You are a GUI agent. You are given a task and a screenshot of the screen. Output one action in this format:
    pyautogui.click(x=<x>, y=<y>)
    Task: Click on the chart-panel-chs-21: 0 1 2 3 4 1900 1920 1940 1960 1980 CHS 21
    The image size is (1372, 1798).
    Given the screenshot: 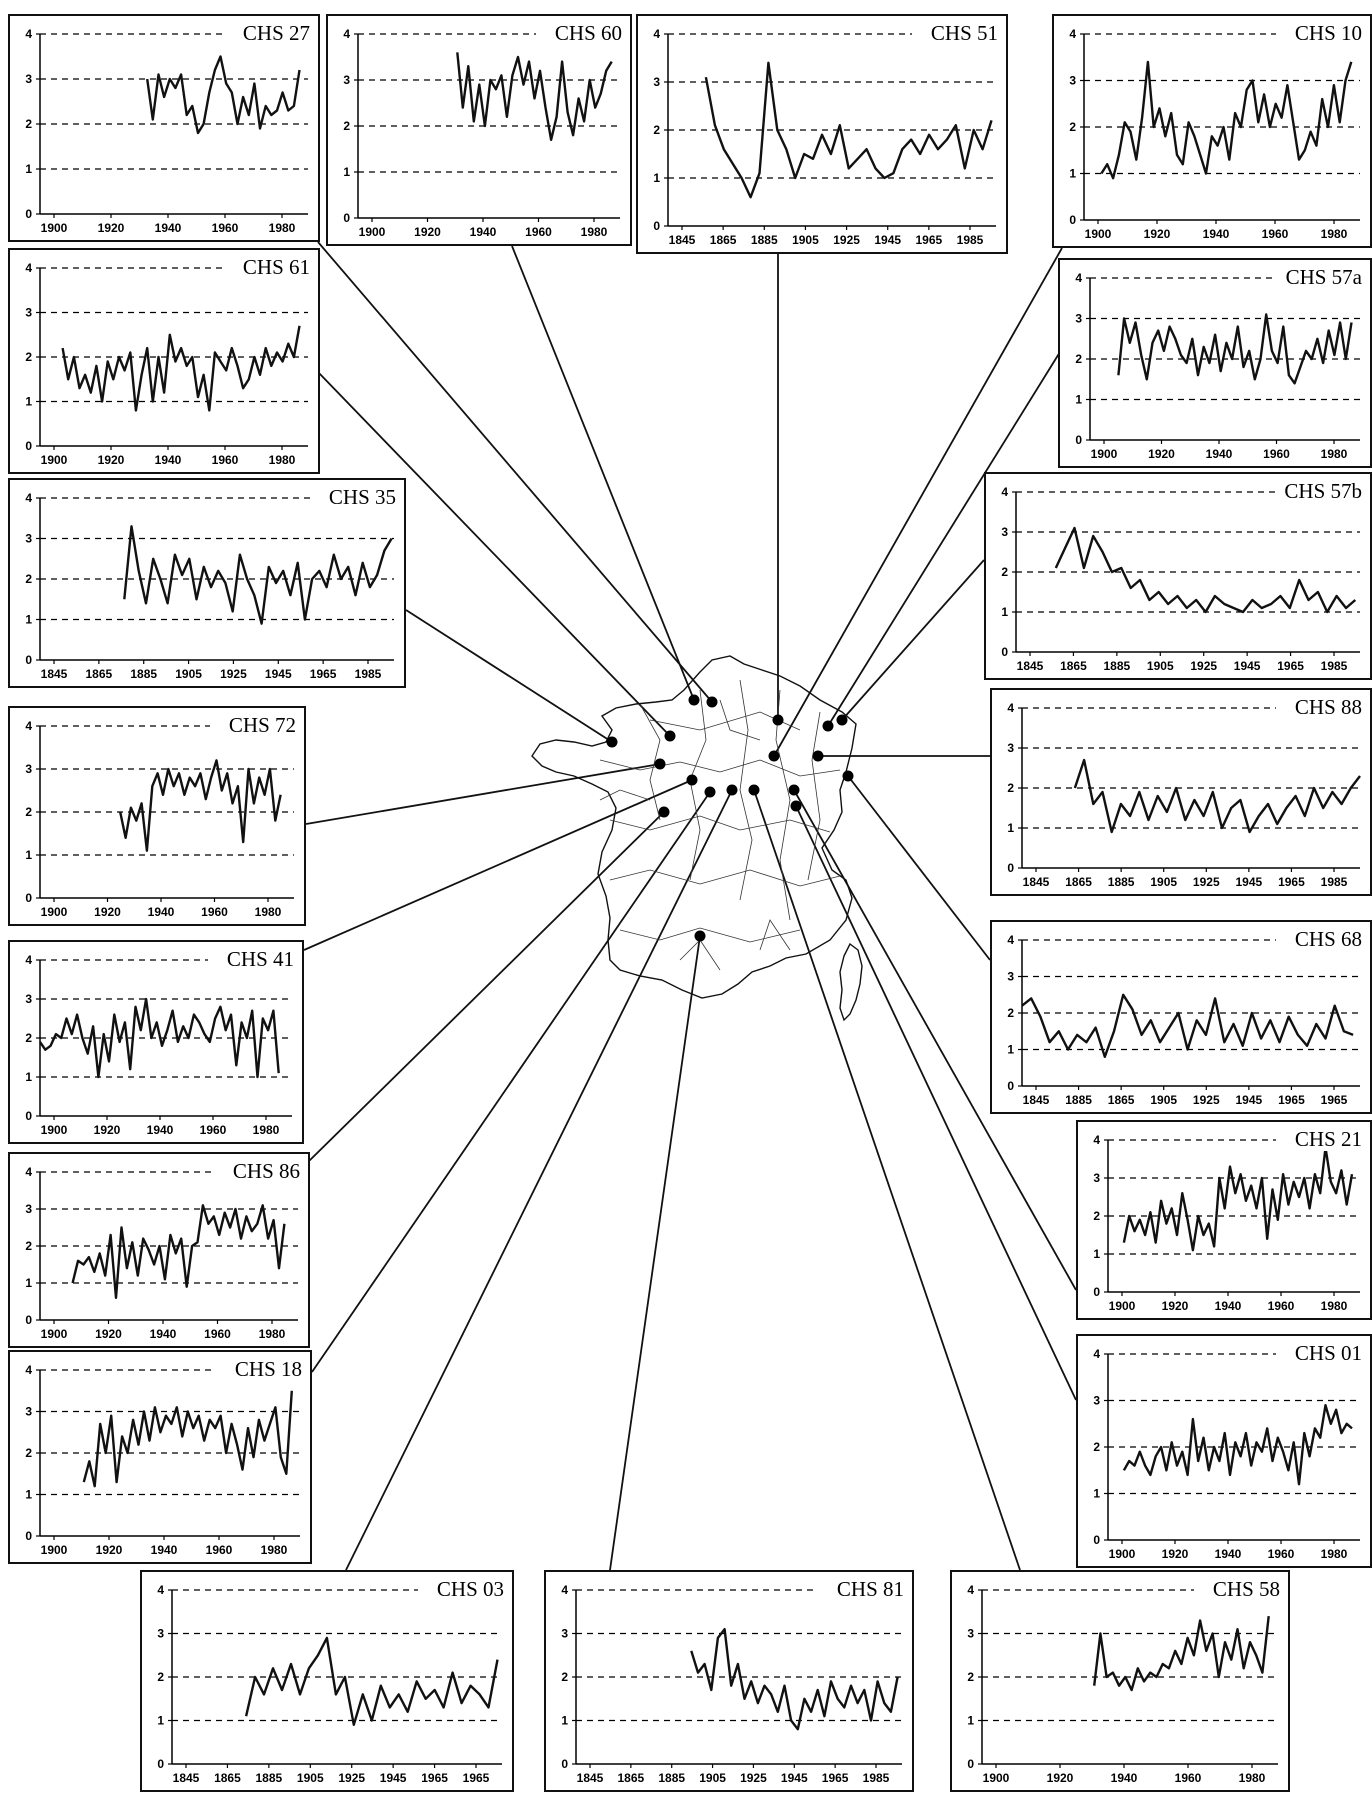 What is the action you would take?
    pyautogui.click(x=1224, y=1220)
    